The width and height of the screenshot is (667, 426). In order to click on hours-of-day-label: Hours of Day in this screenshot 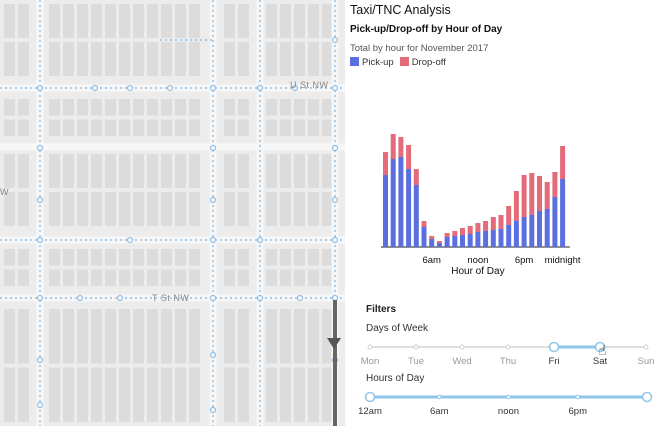, I will do `click(395, 378)`.